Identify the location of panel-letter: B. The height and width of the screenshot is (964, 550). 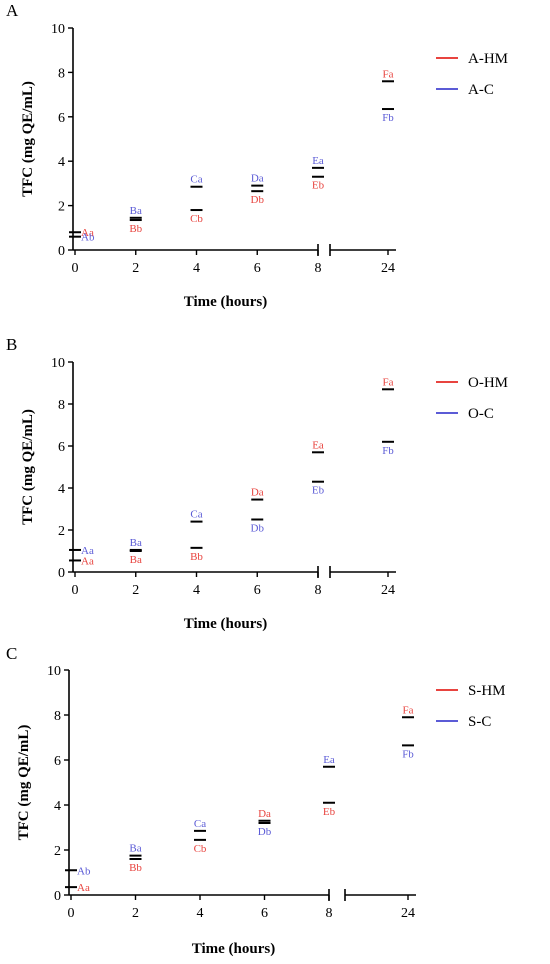
(11, 344).